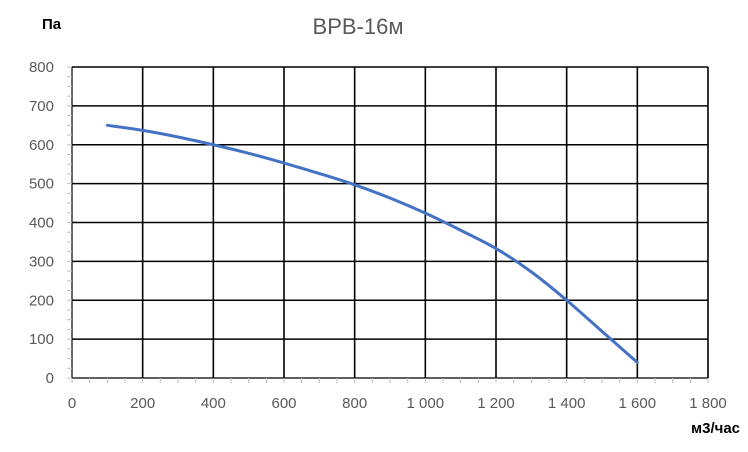 The width and height of the screenshot is (748, 452). What do you see at coordinates (708, 403) in the screenshot?
I see `x-tick-label: 1 800` at bounding box center [708, 403].